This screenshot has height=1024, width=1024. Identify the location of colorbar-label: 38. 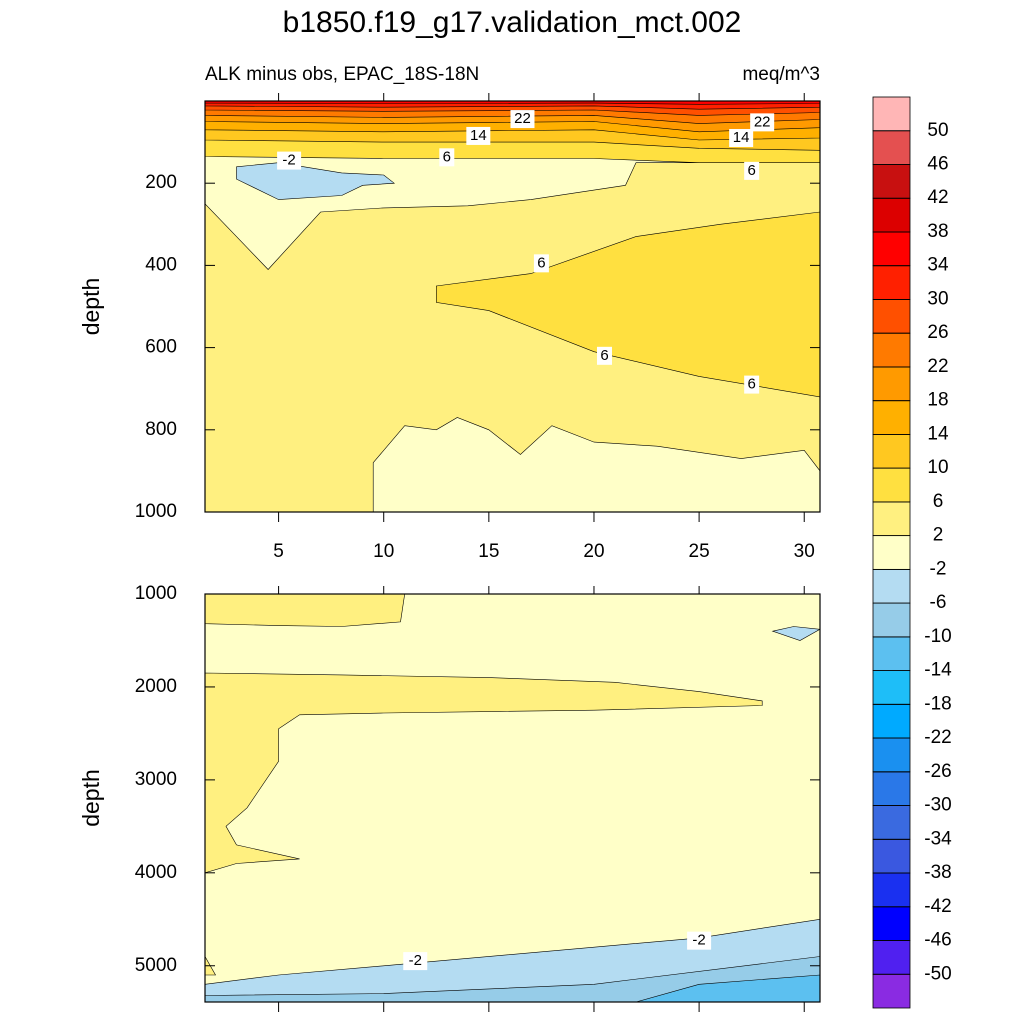
(937, 231).